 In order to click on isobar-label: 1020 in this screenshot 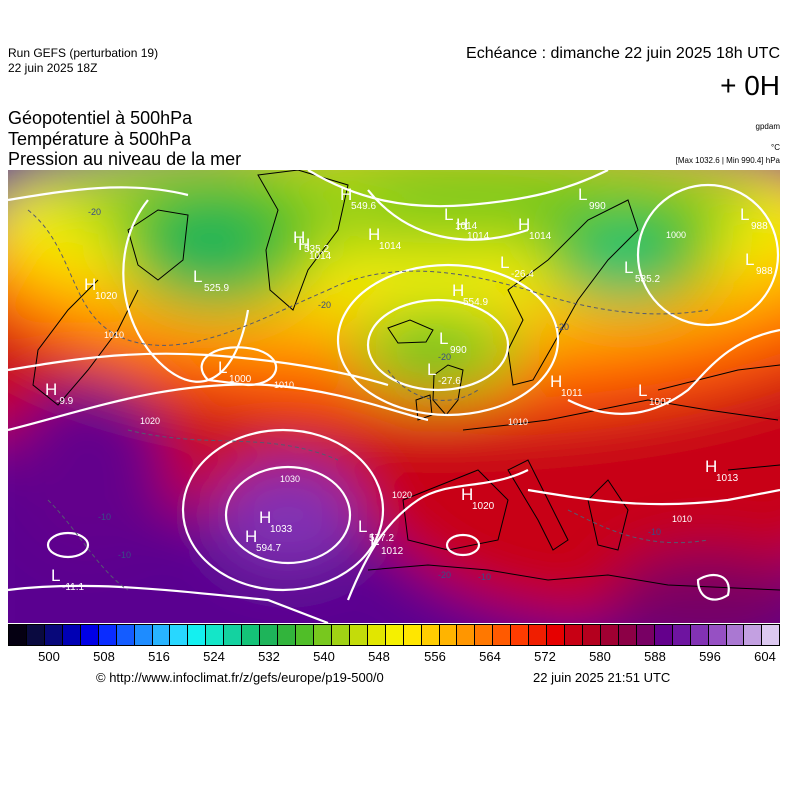, I will do `click(150, 421)`.